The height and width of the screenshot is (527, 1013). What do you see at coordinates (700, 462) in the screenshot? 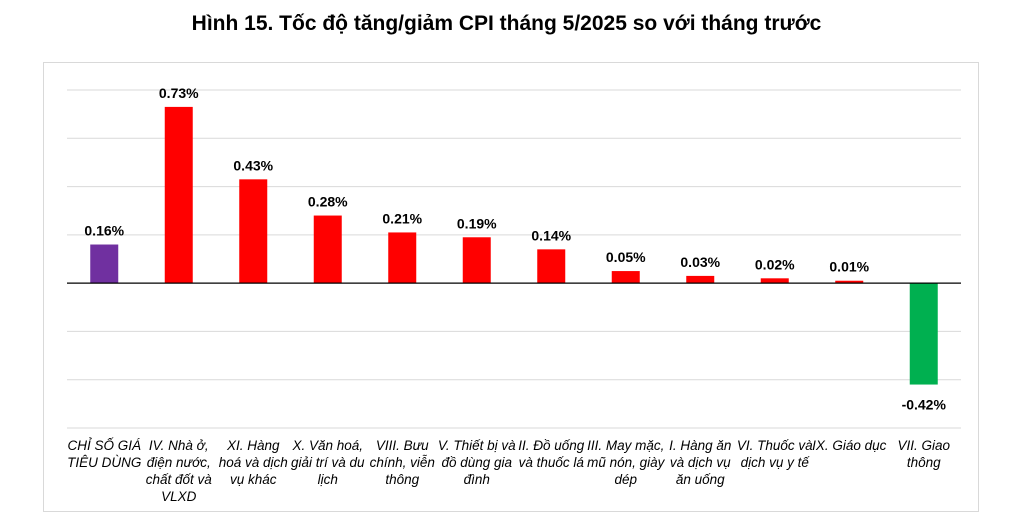
I see `category-label: I. Hàng ăn và dịch vụ ăn uống` at bounding box center [700, 462].